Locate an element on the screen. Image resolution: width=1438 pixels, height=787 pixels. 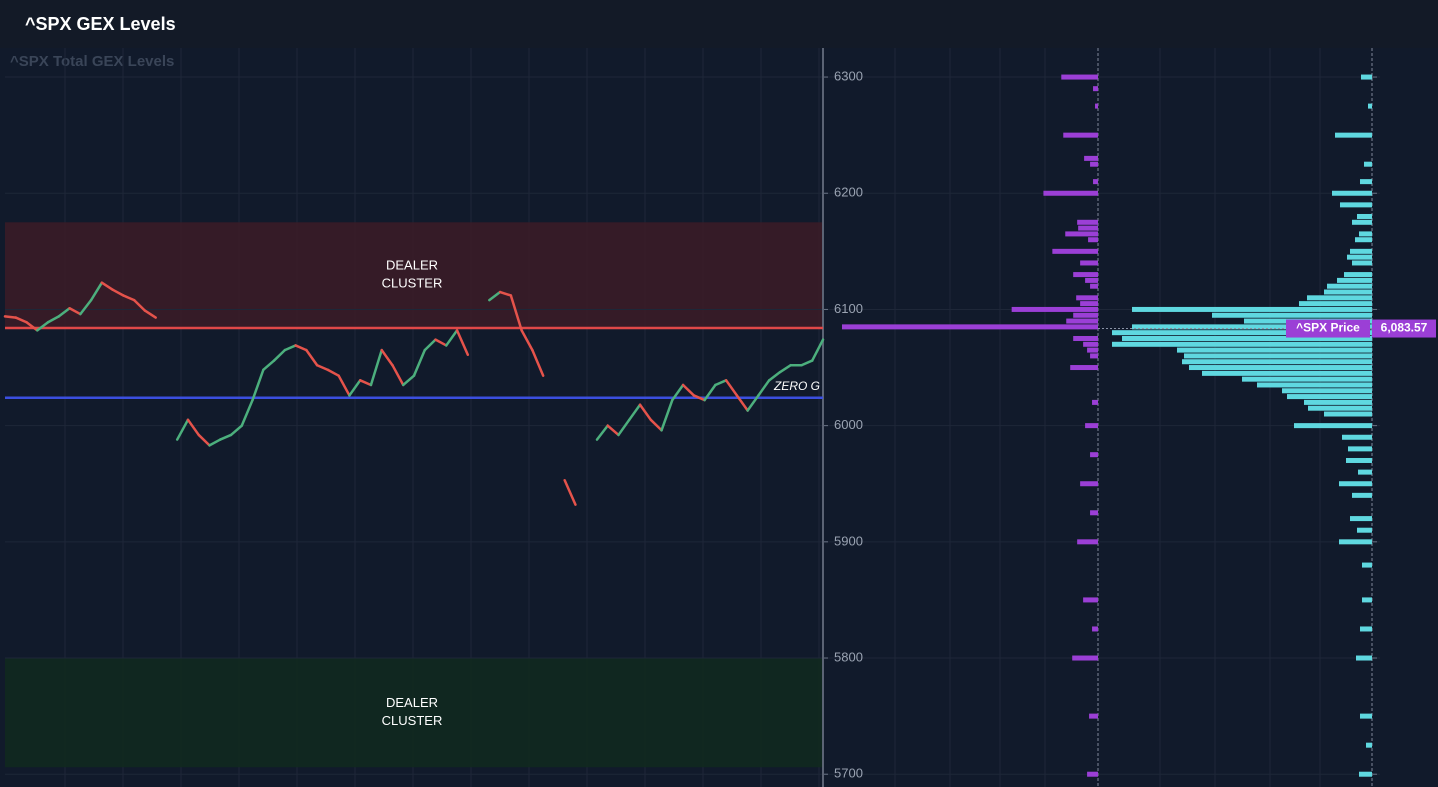
dealer-zone is located at coordinates (414, 275).